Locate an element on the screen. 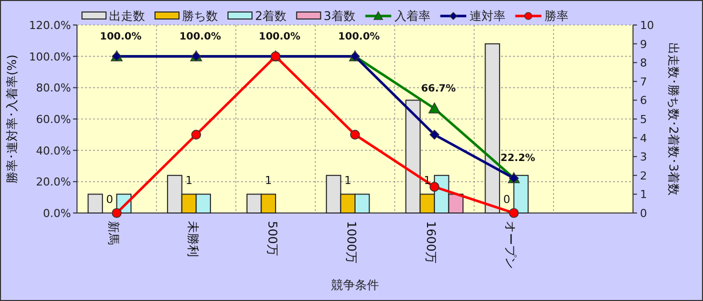  legend-label: 勝ち数 is located at coordinates (200, 16).